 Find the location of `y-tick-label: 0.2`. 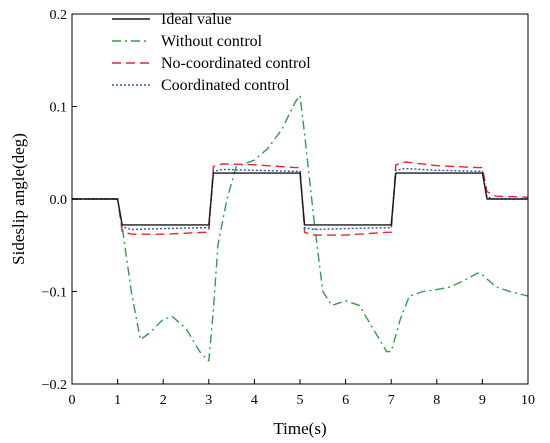

y-tick-label: 0.2 is located at coordinates (59, 15).